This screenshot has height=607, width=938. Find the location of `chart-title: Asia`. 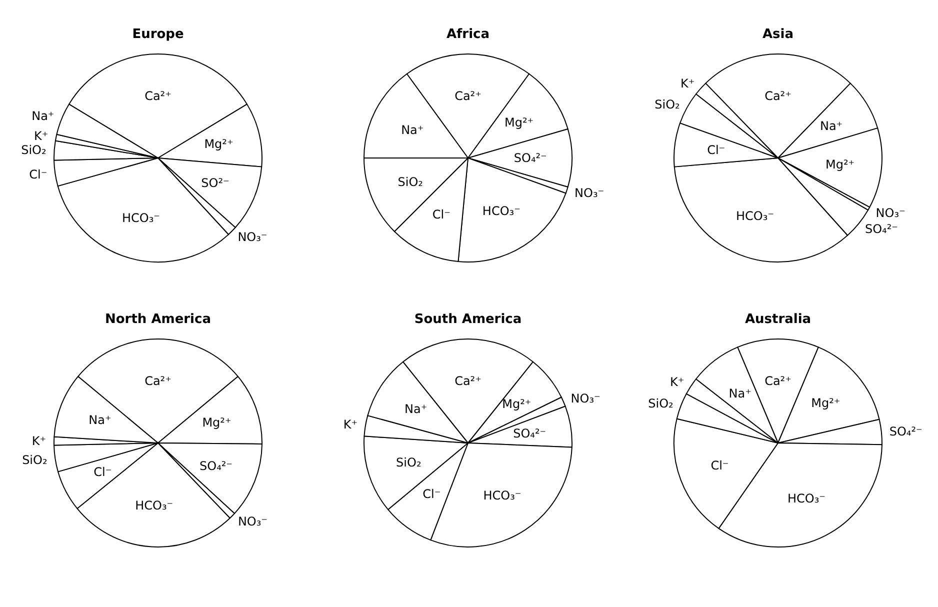

chart-title: Asia is located at coordinates (778, 34).